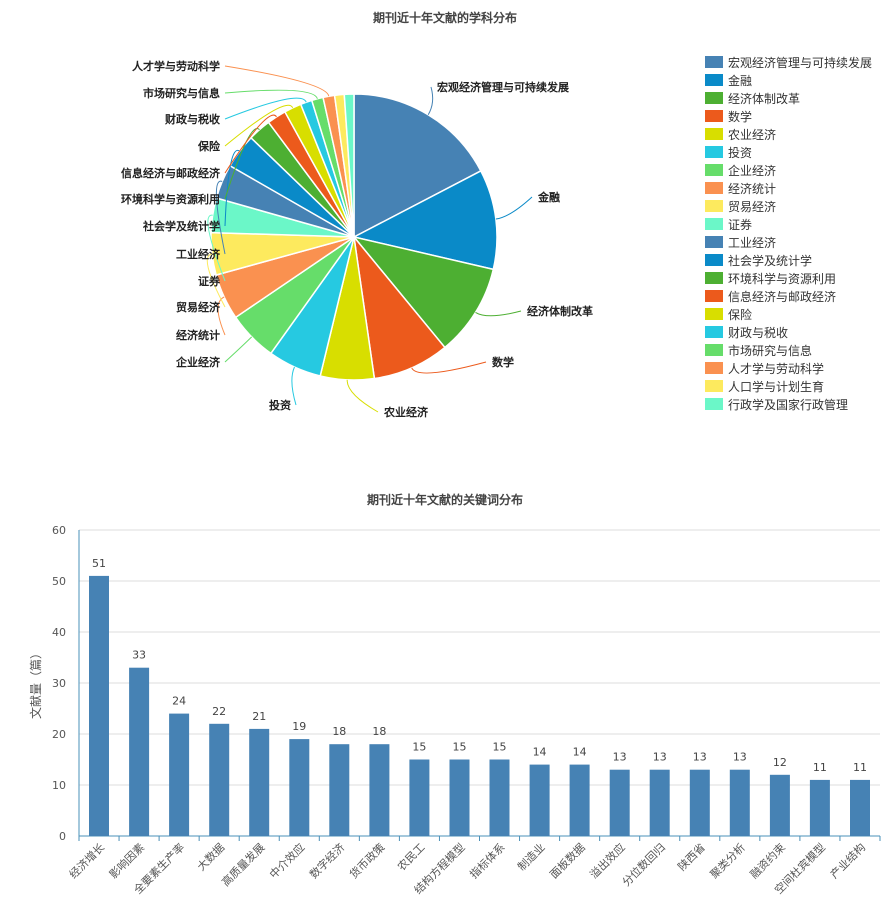  I want to click on legend-item: 保险, so click(788, 314).